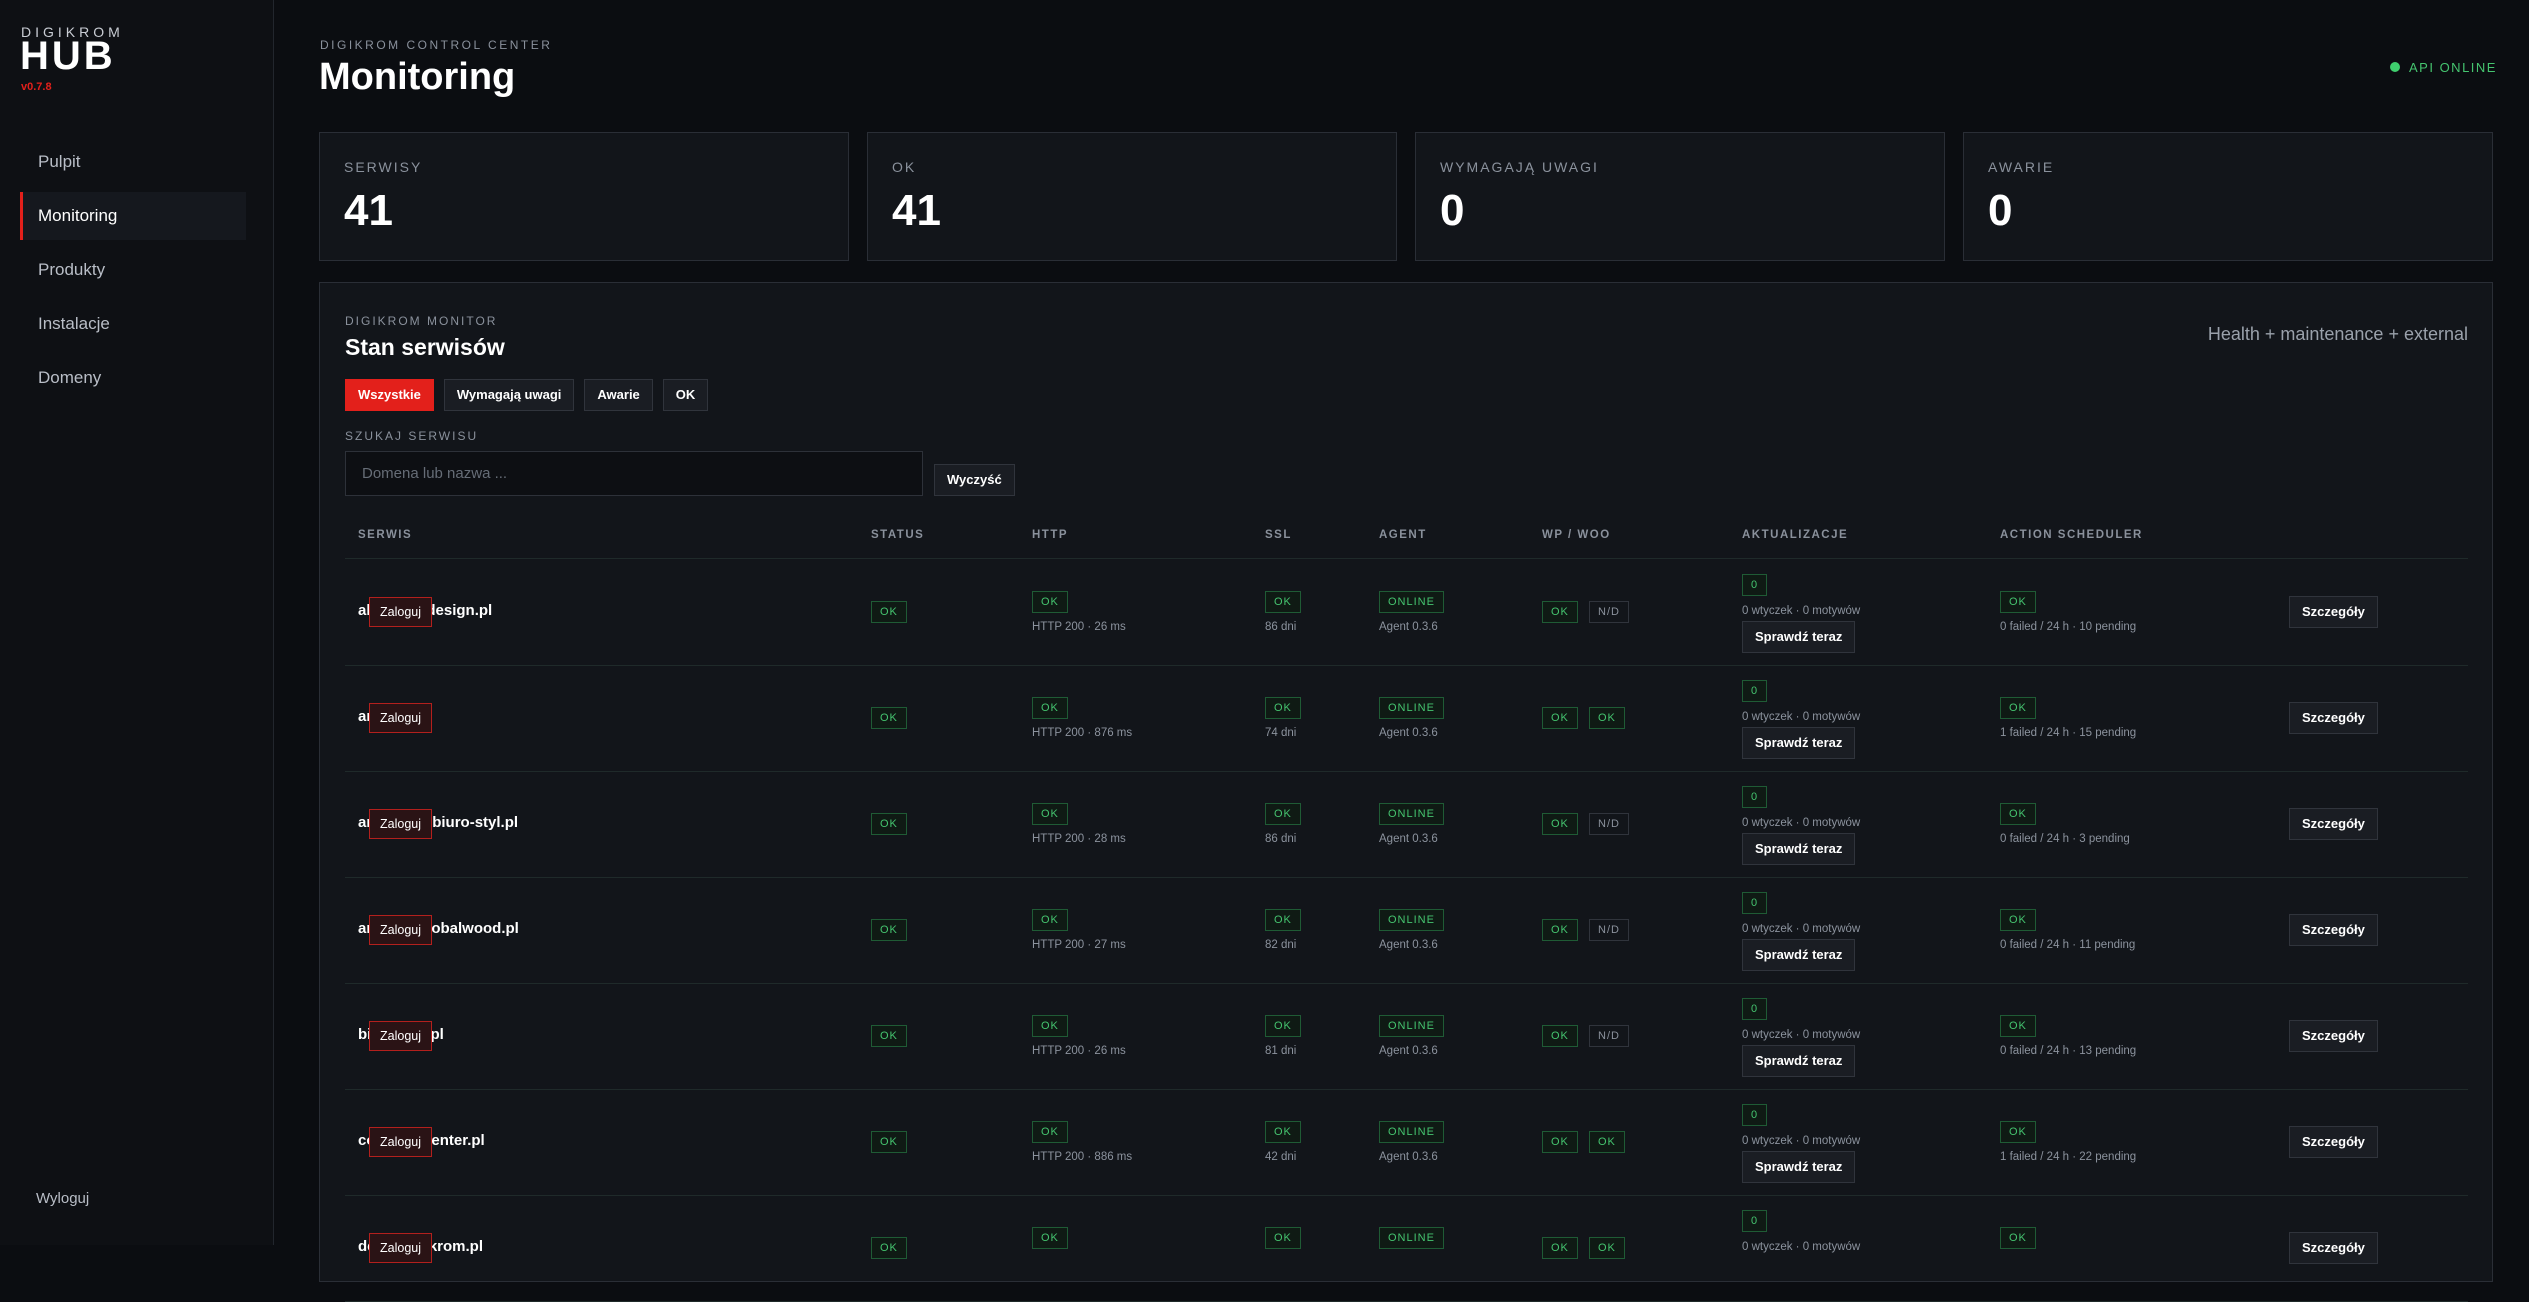 This screenshot has height=1302, width=2529. I want to click on status-dot, so click(2395, 67).